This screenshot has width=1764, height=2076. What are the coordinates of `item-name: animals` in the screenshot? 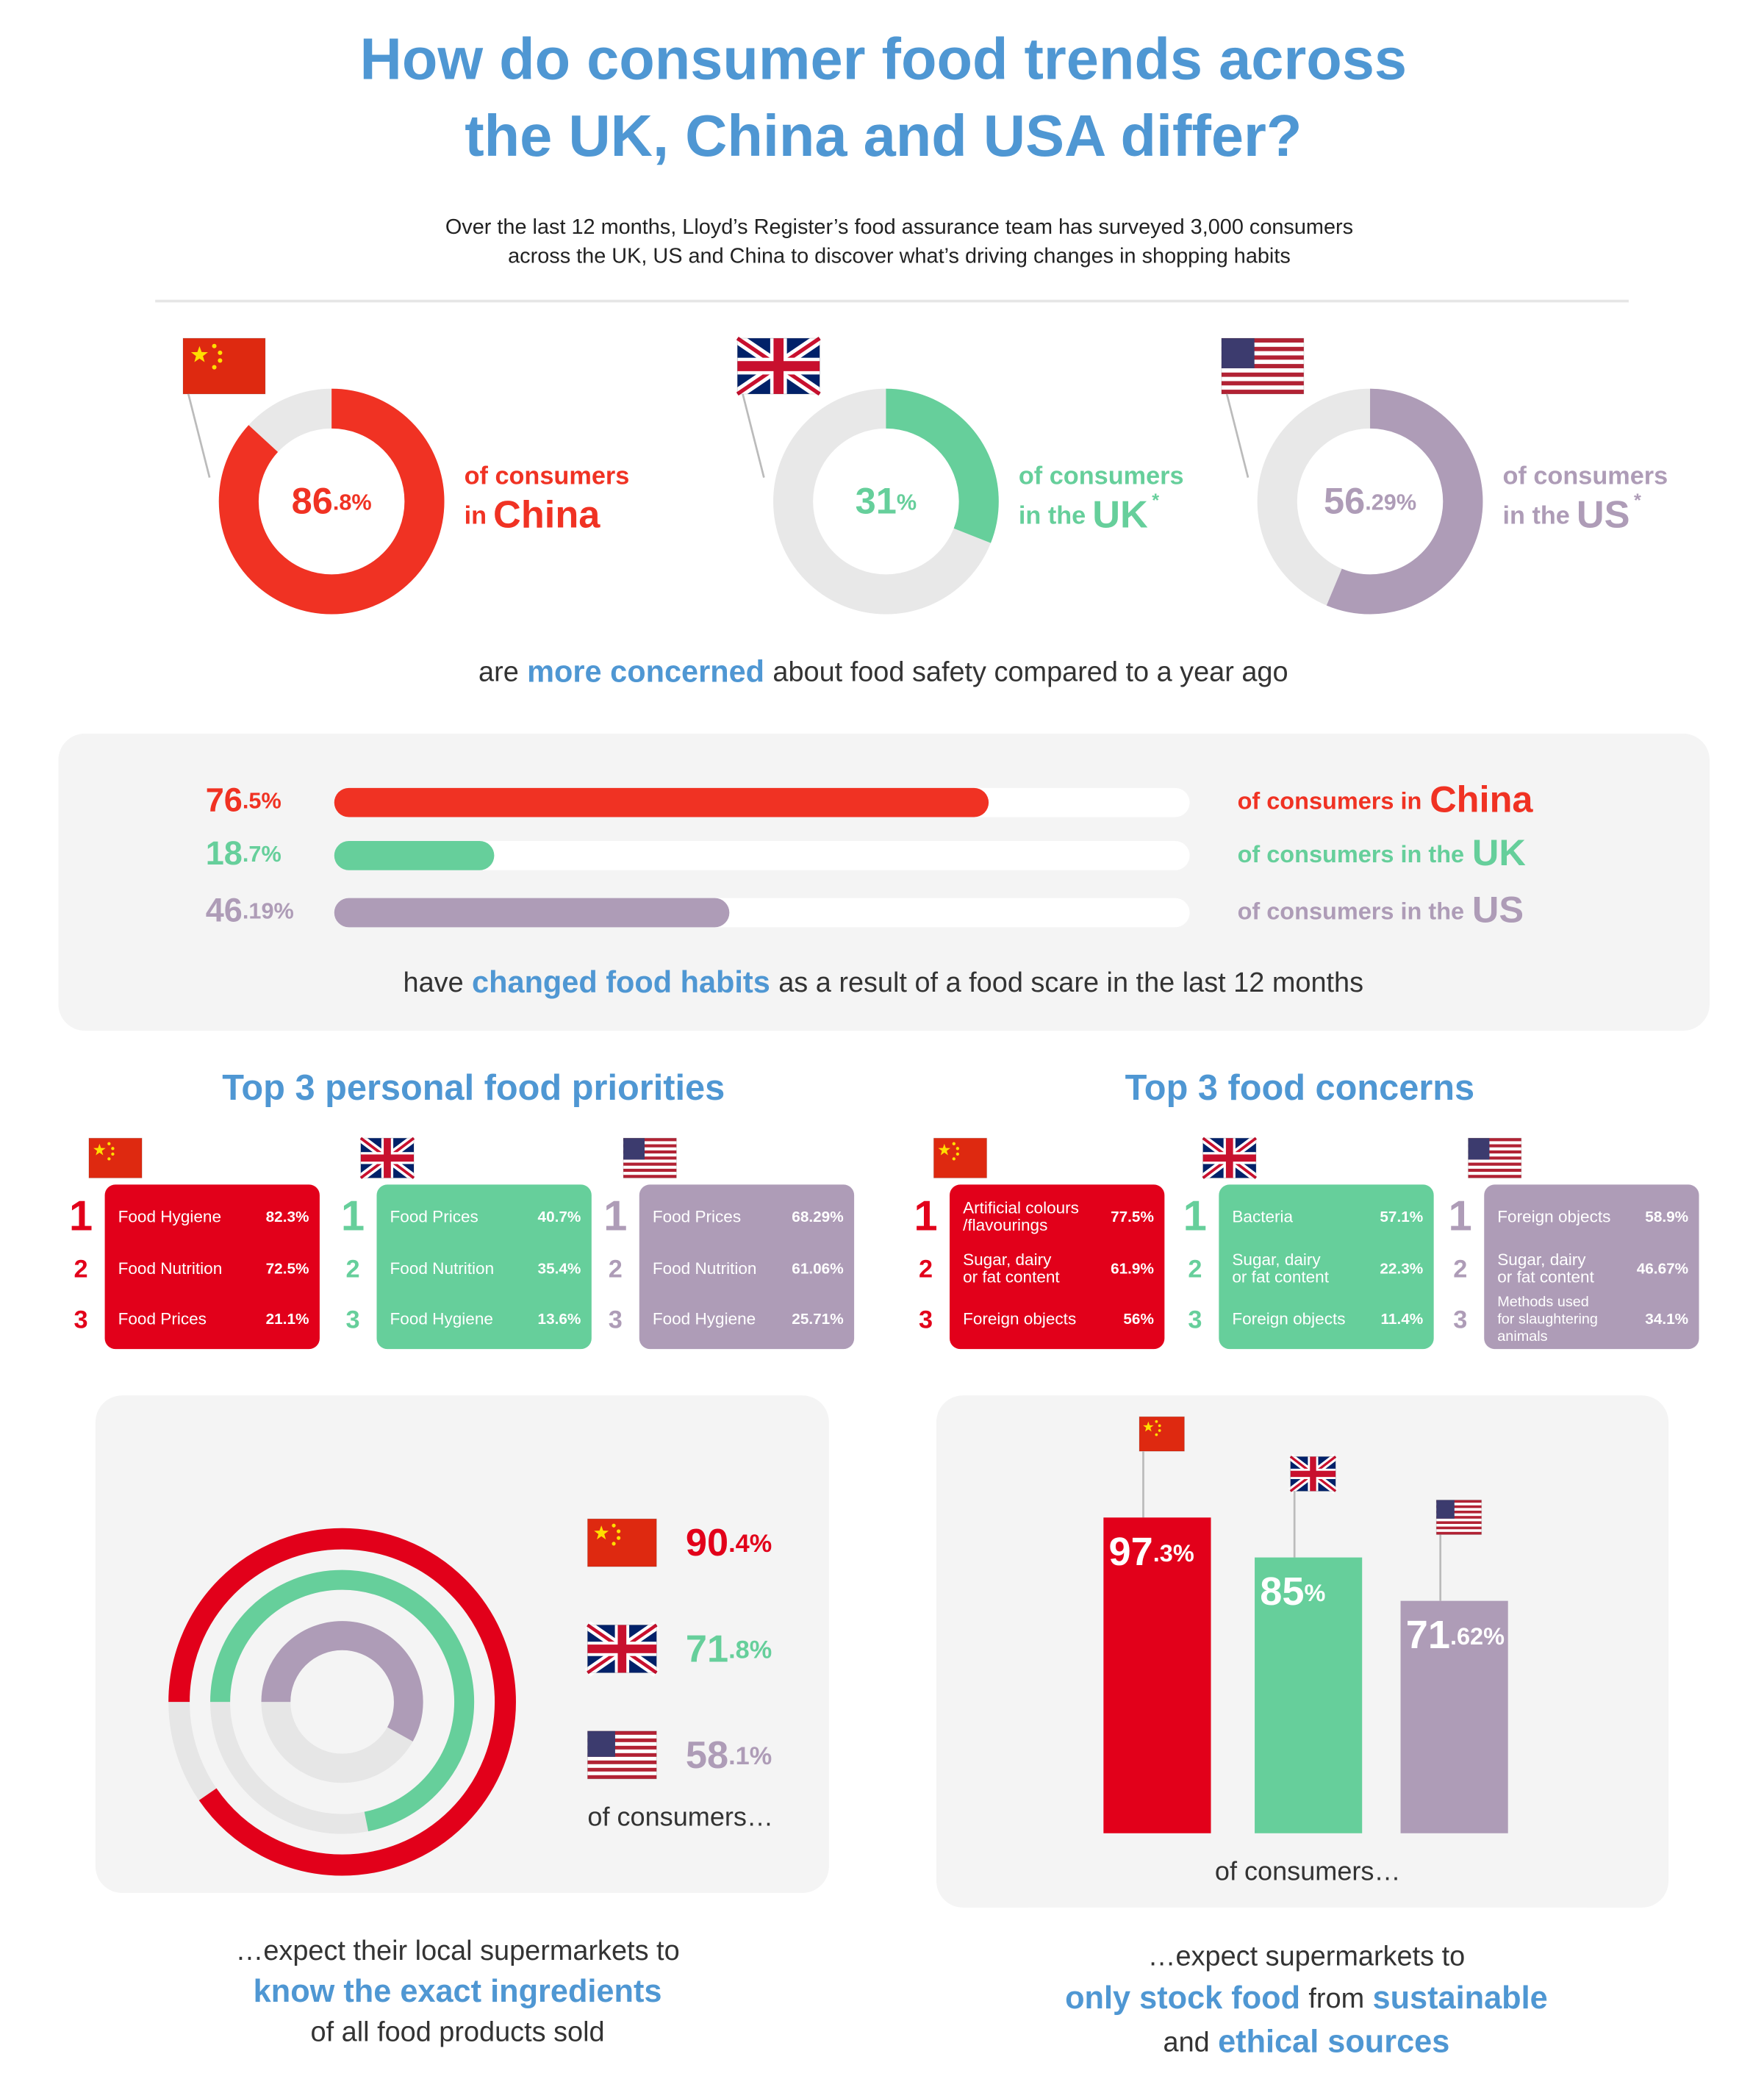 It's located at (1522, 1336).